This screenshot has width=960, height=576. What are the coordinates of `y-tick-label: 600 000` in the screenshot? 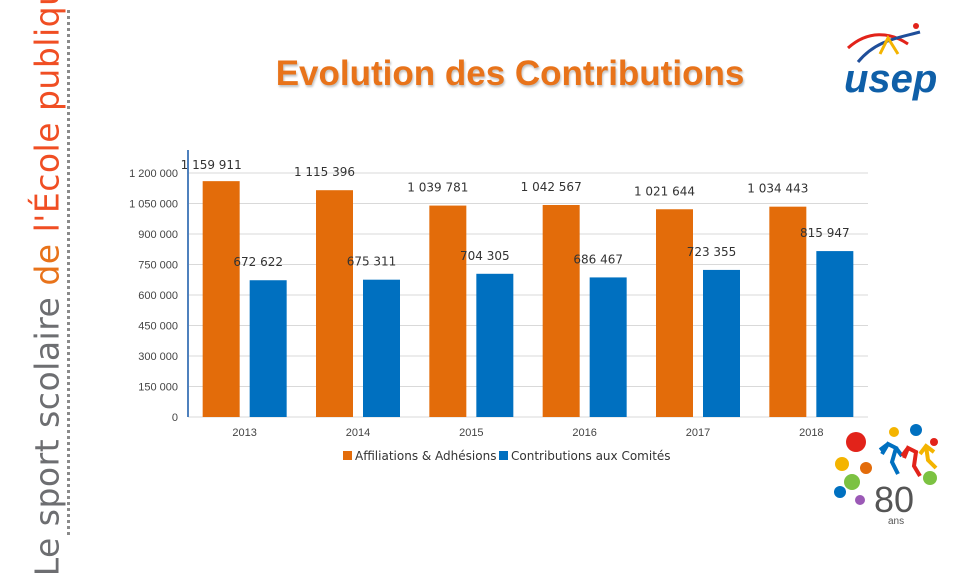 It's located at (158, 296).